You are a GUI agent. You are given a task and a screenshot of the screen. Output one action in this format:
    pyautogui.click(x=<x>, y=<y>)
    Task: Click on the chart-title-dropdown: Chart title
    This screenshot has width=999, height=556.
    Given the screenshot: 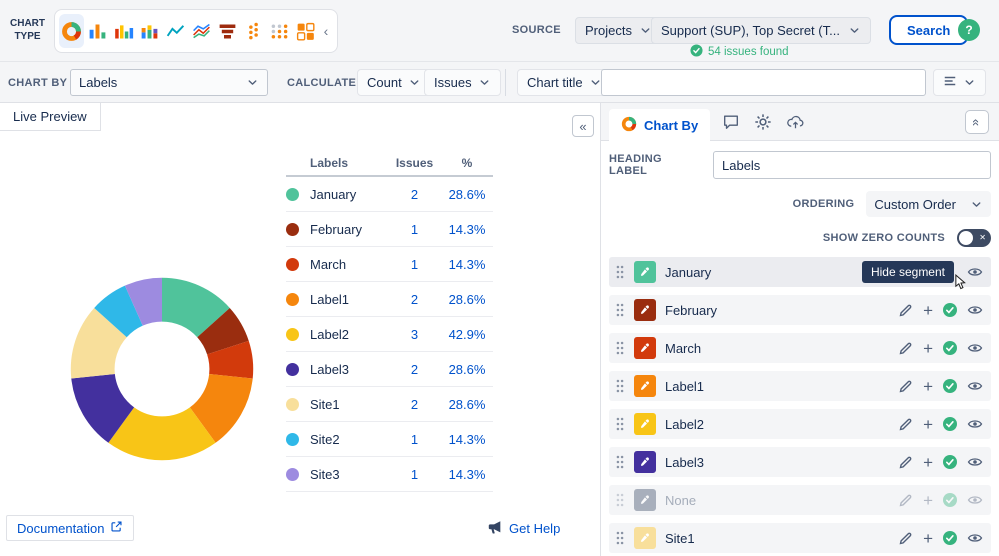 What is the action you would take?
    pyautogui.click(x=564, y=82)
    